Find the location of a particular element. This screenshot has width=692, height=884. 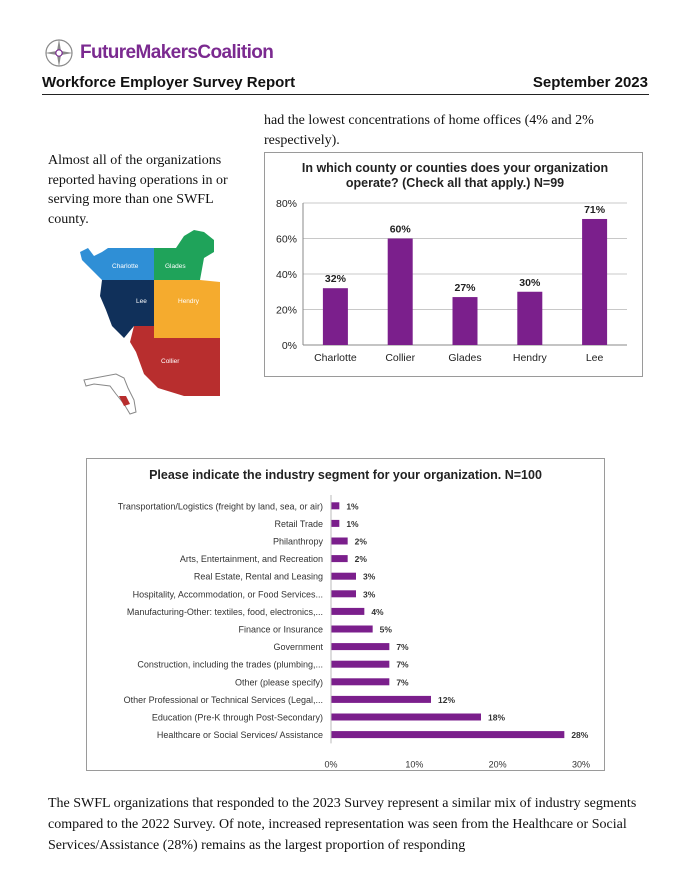

map-region-glades is located at coordinates (184, 255).